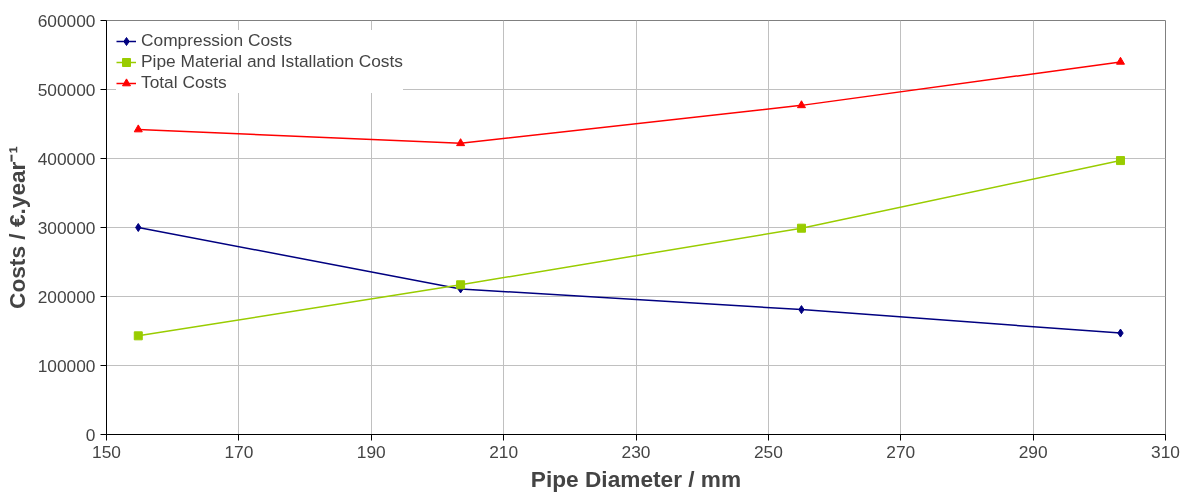 The height and width of the screenshot is (502, 1198). I want to click on x-axis-title: Pipe Diameter / mm, so click(636, 478).